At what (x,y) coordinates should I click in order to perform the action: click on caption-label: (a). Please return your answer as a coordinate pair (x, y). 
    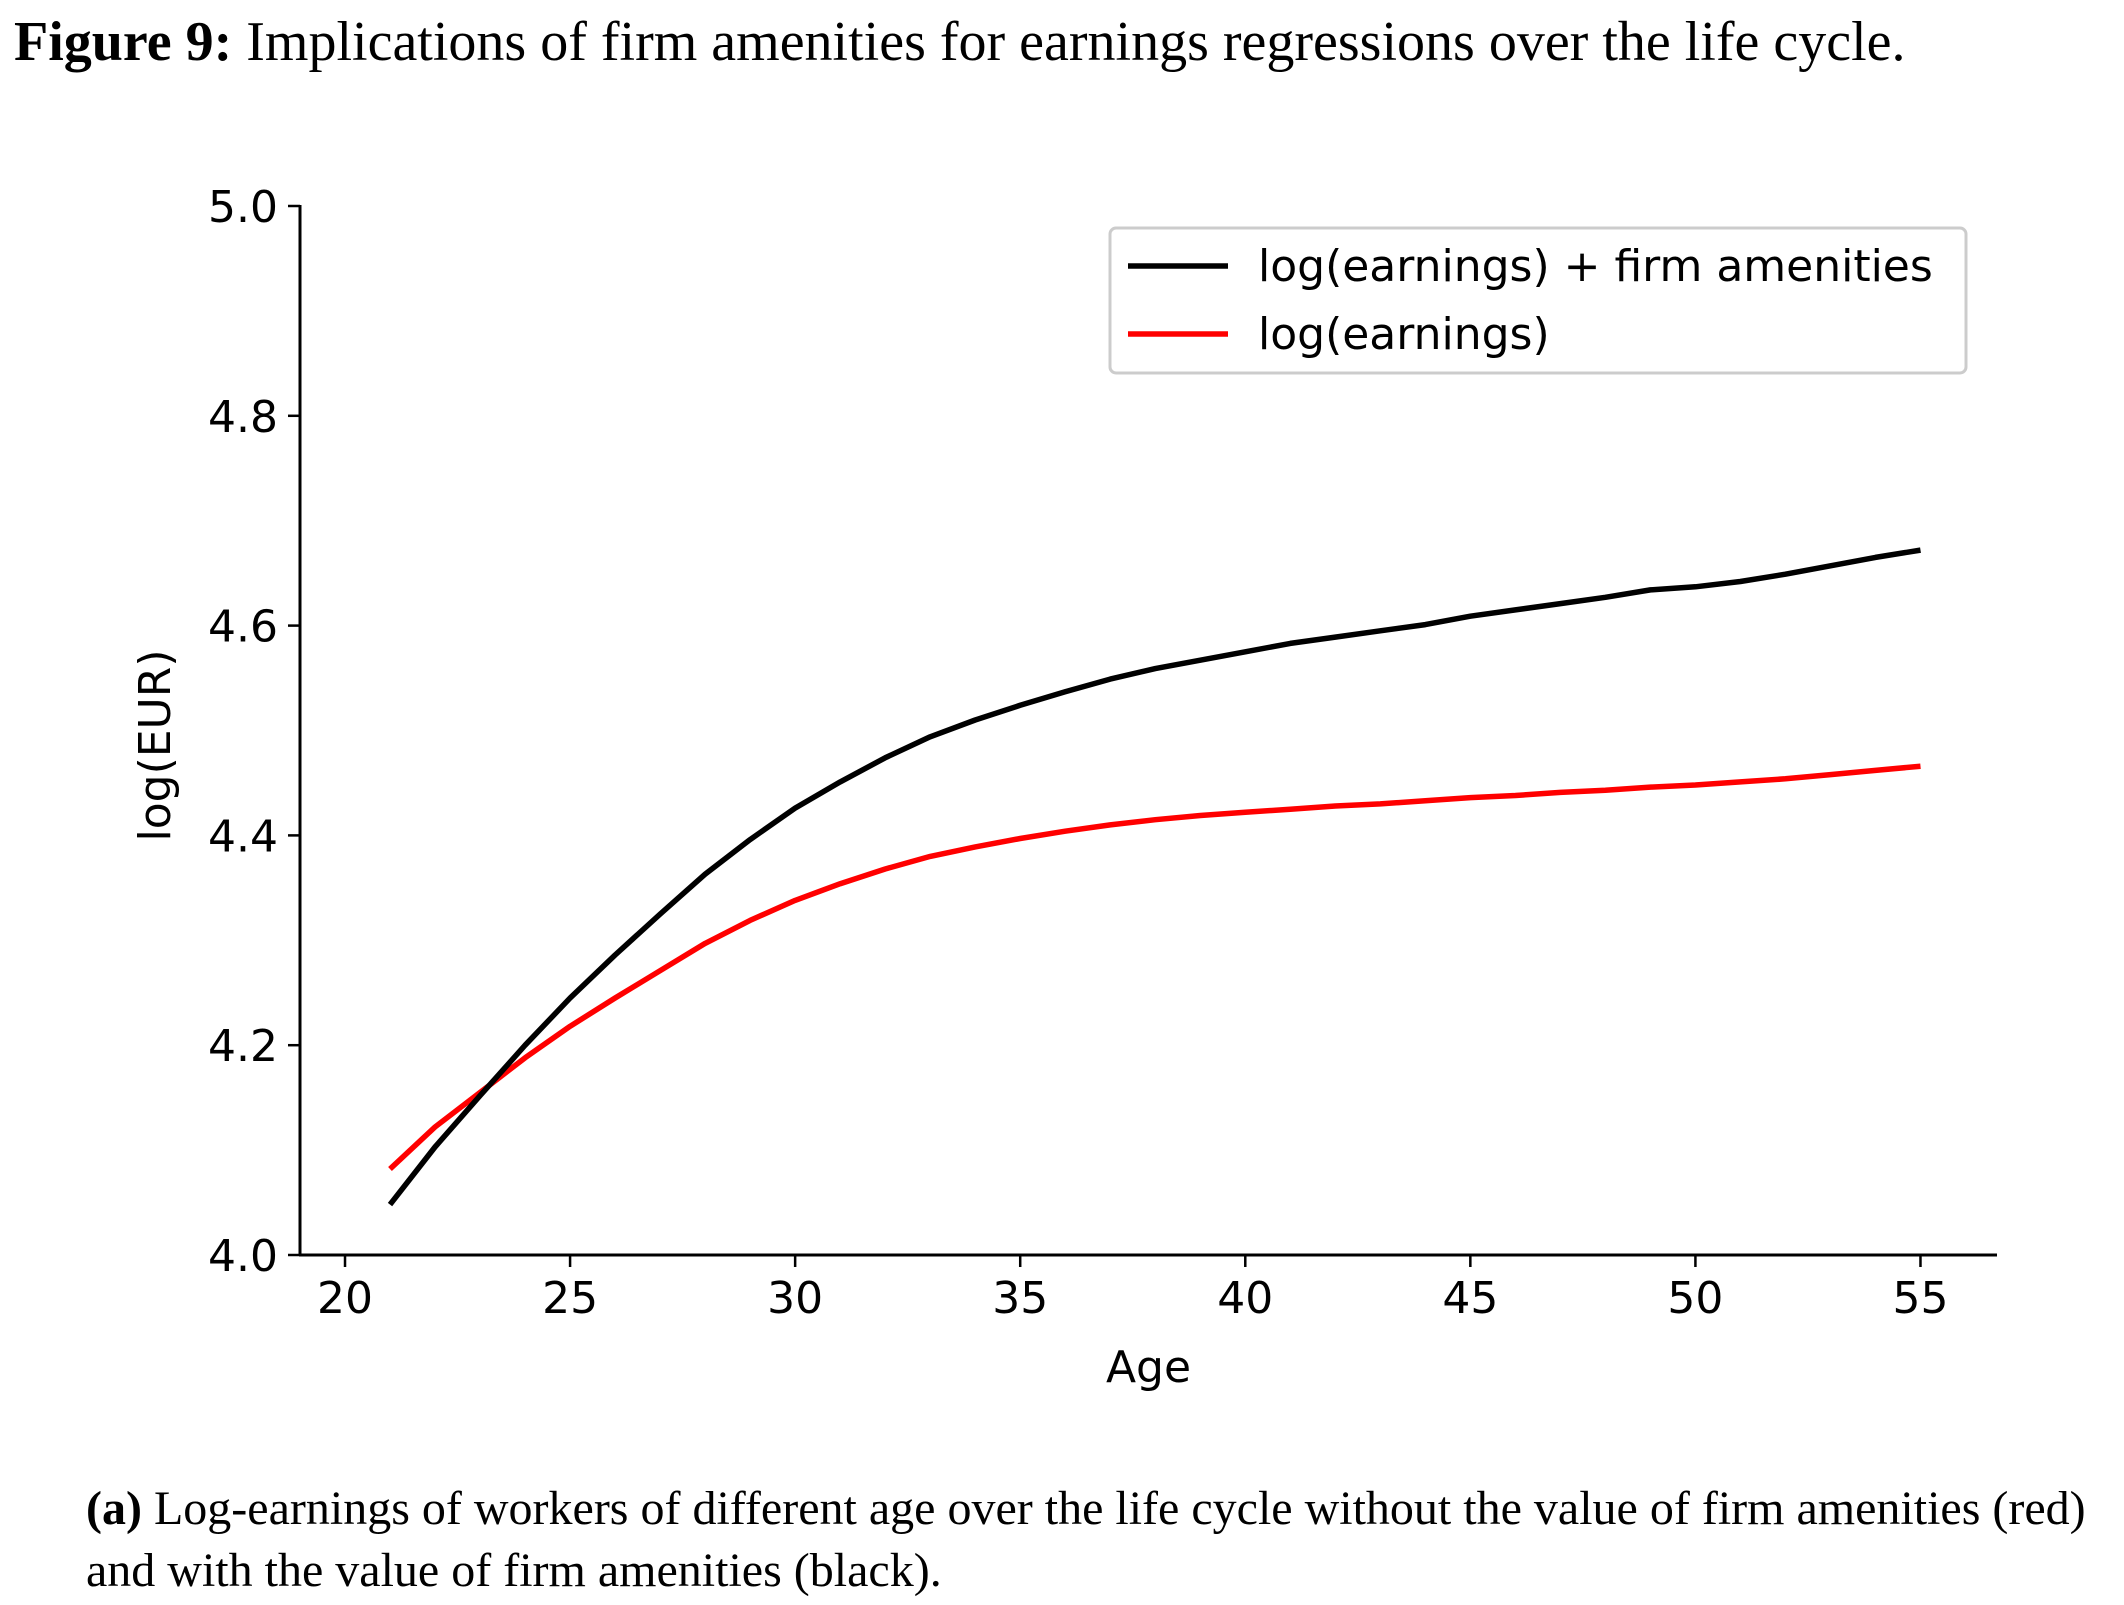
    Looking at the image, I should click on (114, 1508).